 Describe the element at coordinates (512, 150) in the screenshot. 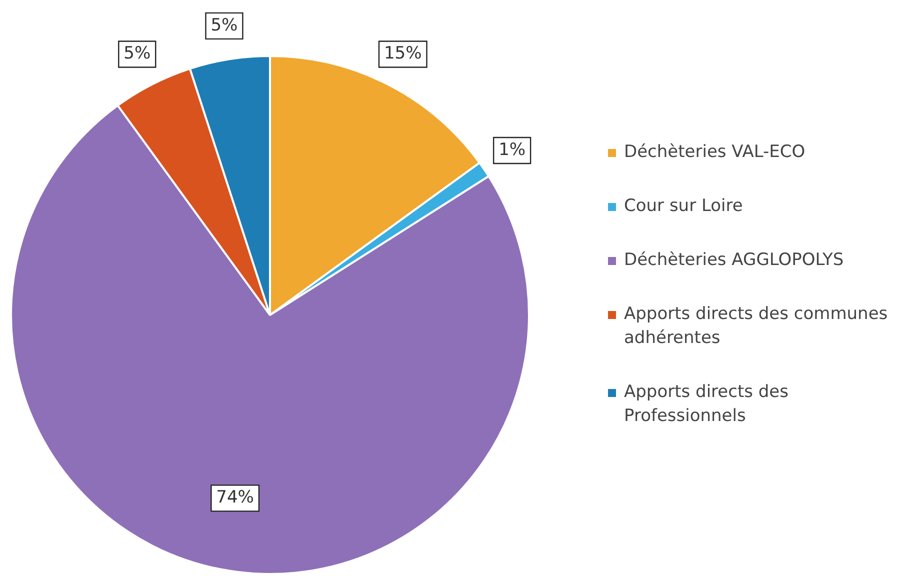

I see `data-label: 1%` at that location.